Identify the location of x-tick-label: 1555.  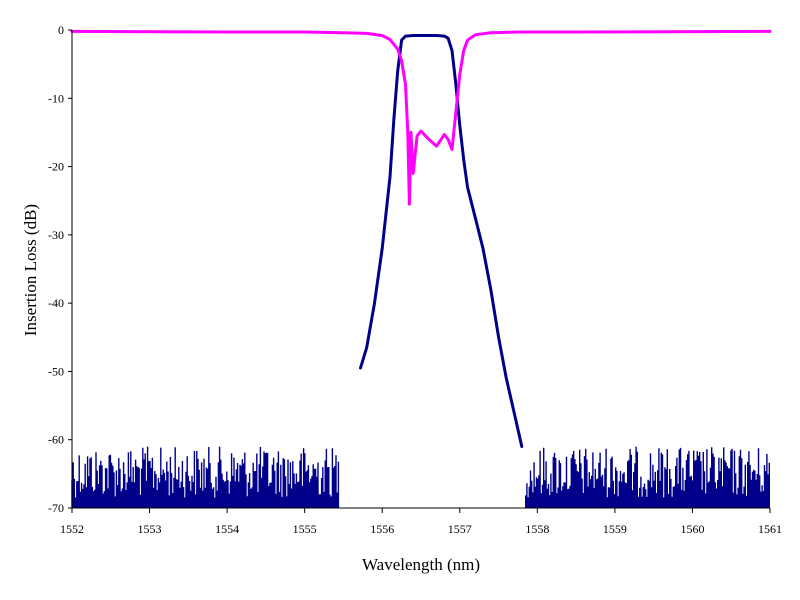
(305, 529).